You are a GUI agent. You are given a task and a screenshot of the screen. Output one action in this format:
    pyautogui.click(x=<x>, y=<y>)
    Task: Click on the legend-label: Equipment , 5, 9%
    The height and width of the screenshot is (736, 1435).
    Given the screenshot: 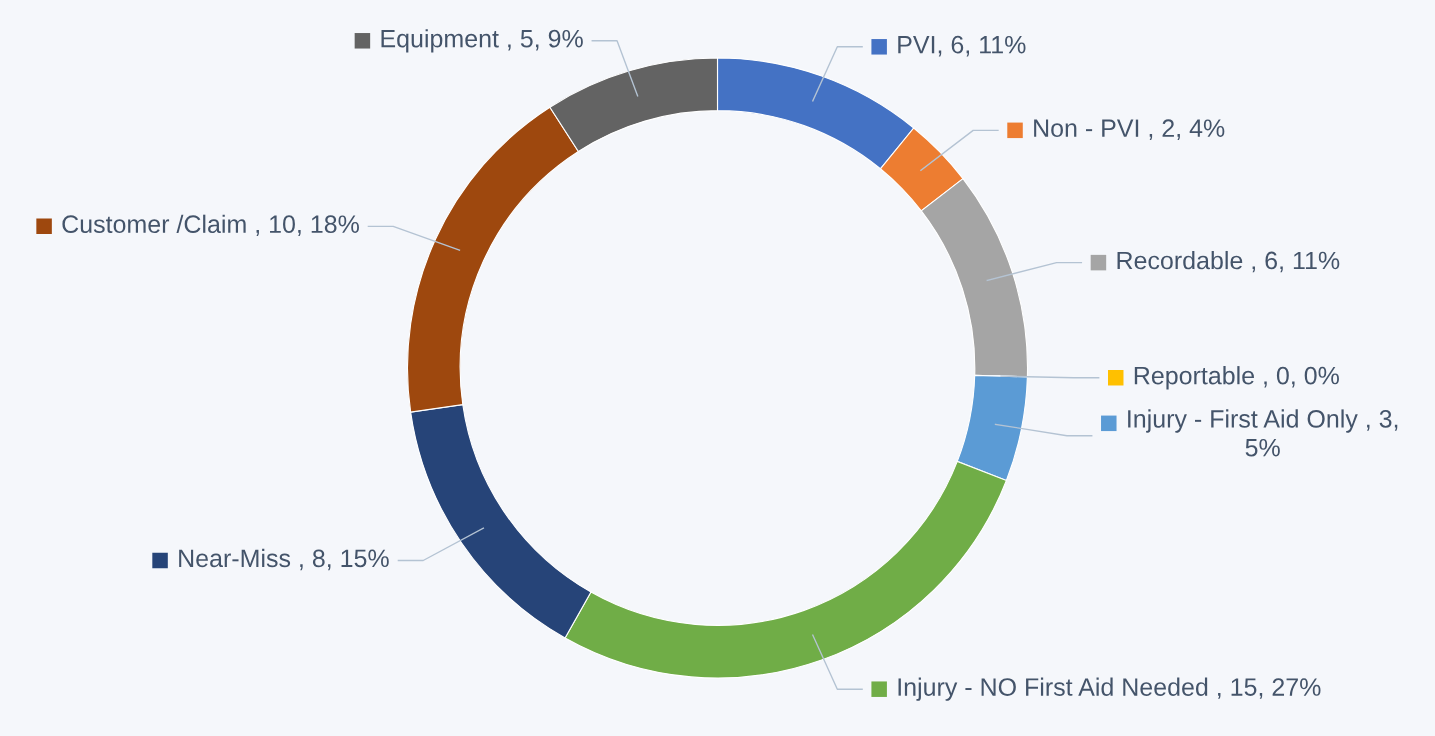 What is the action you would take?
    pyautogui.click(x=482, y=41)
    